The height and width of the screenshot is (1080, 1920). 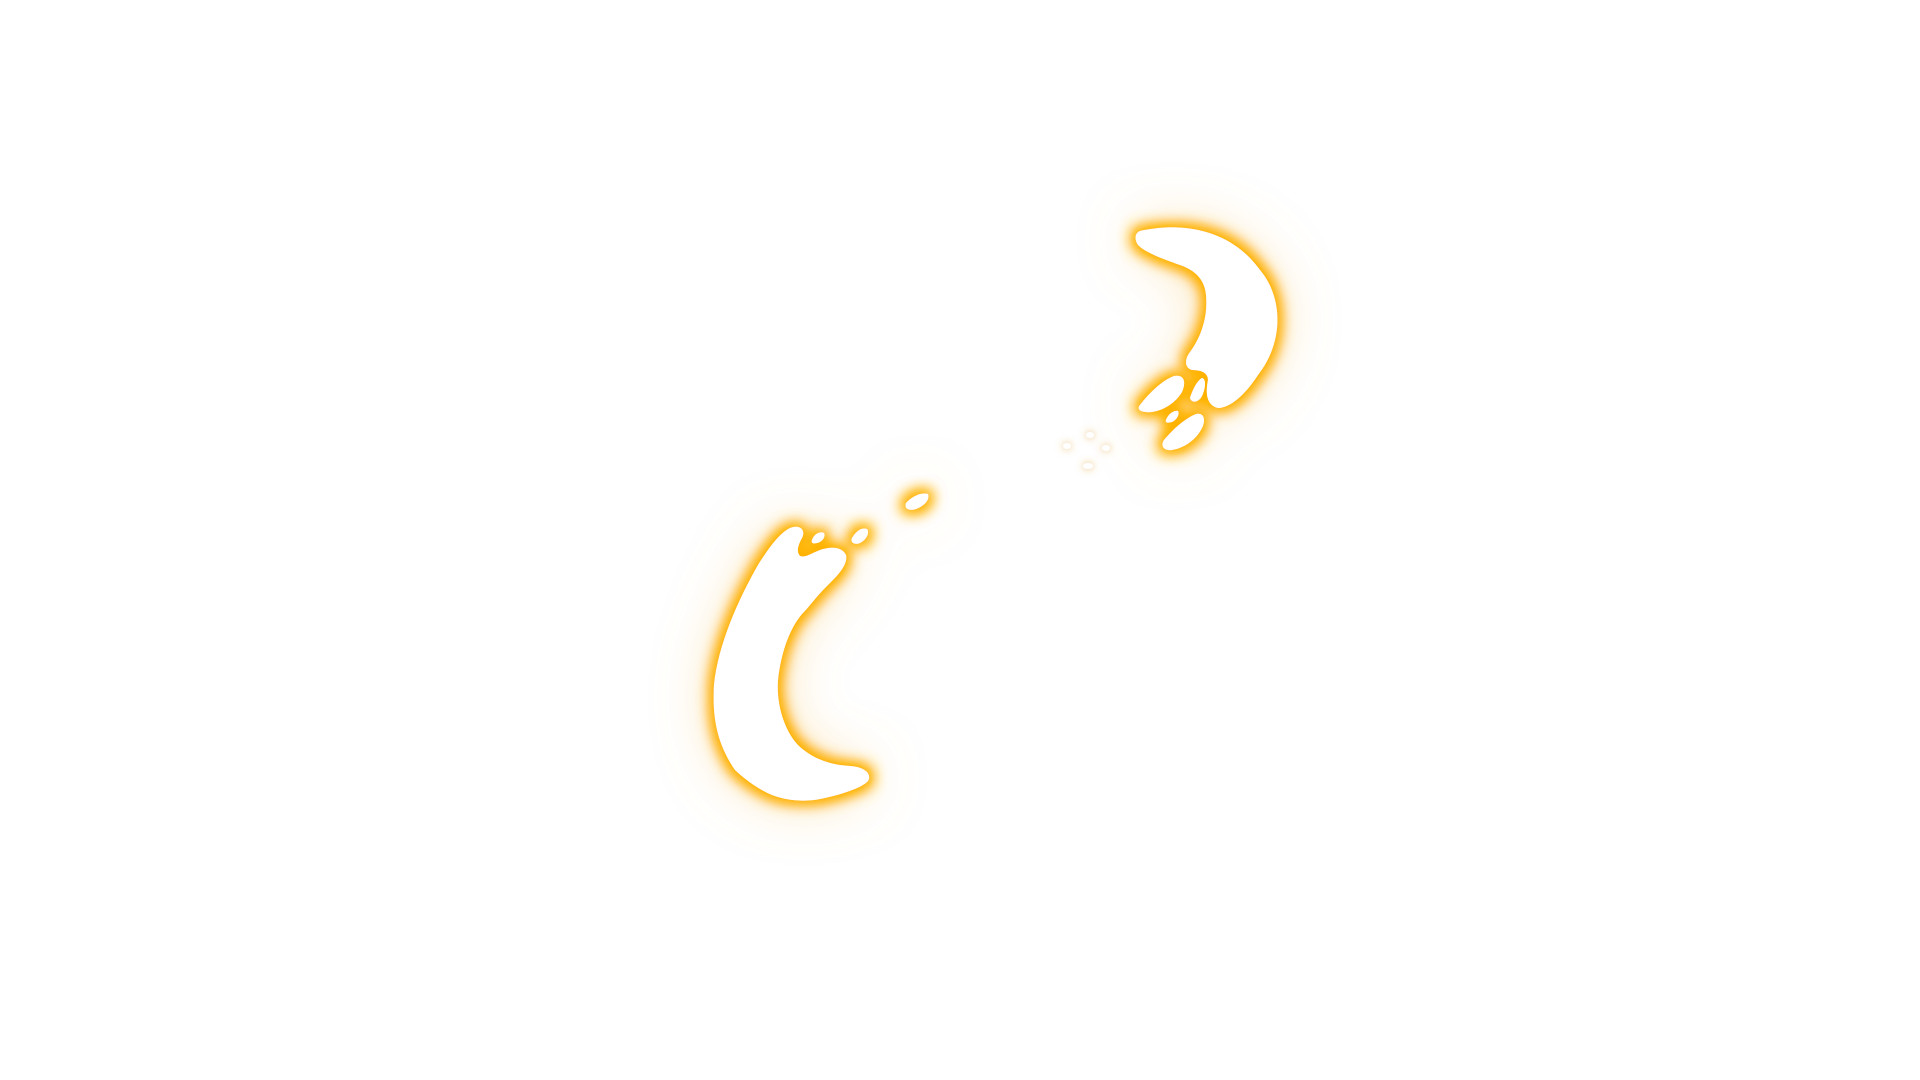 What do you see at coordinates (1206, 339) in the screenshot?
I see `glowing-crescent-upper-right` at bounding box center [1206, 339].